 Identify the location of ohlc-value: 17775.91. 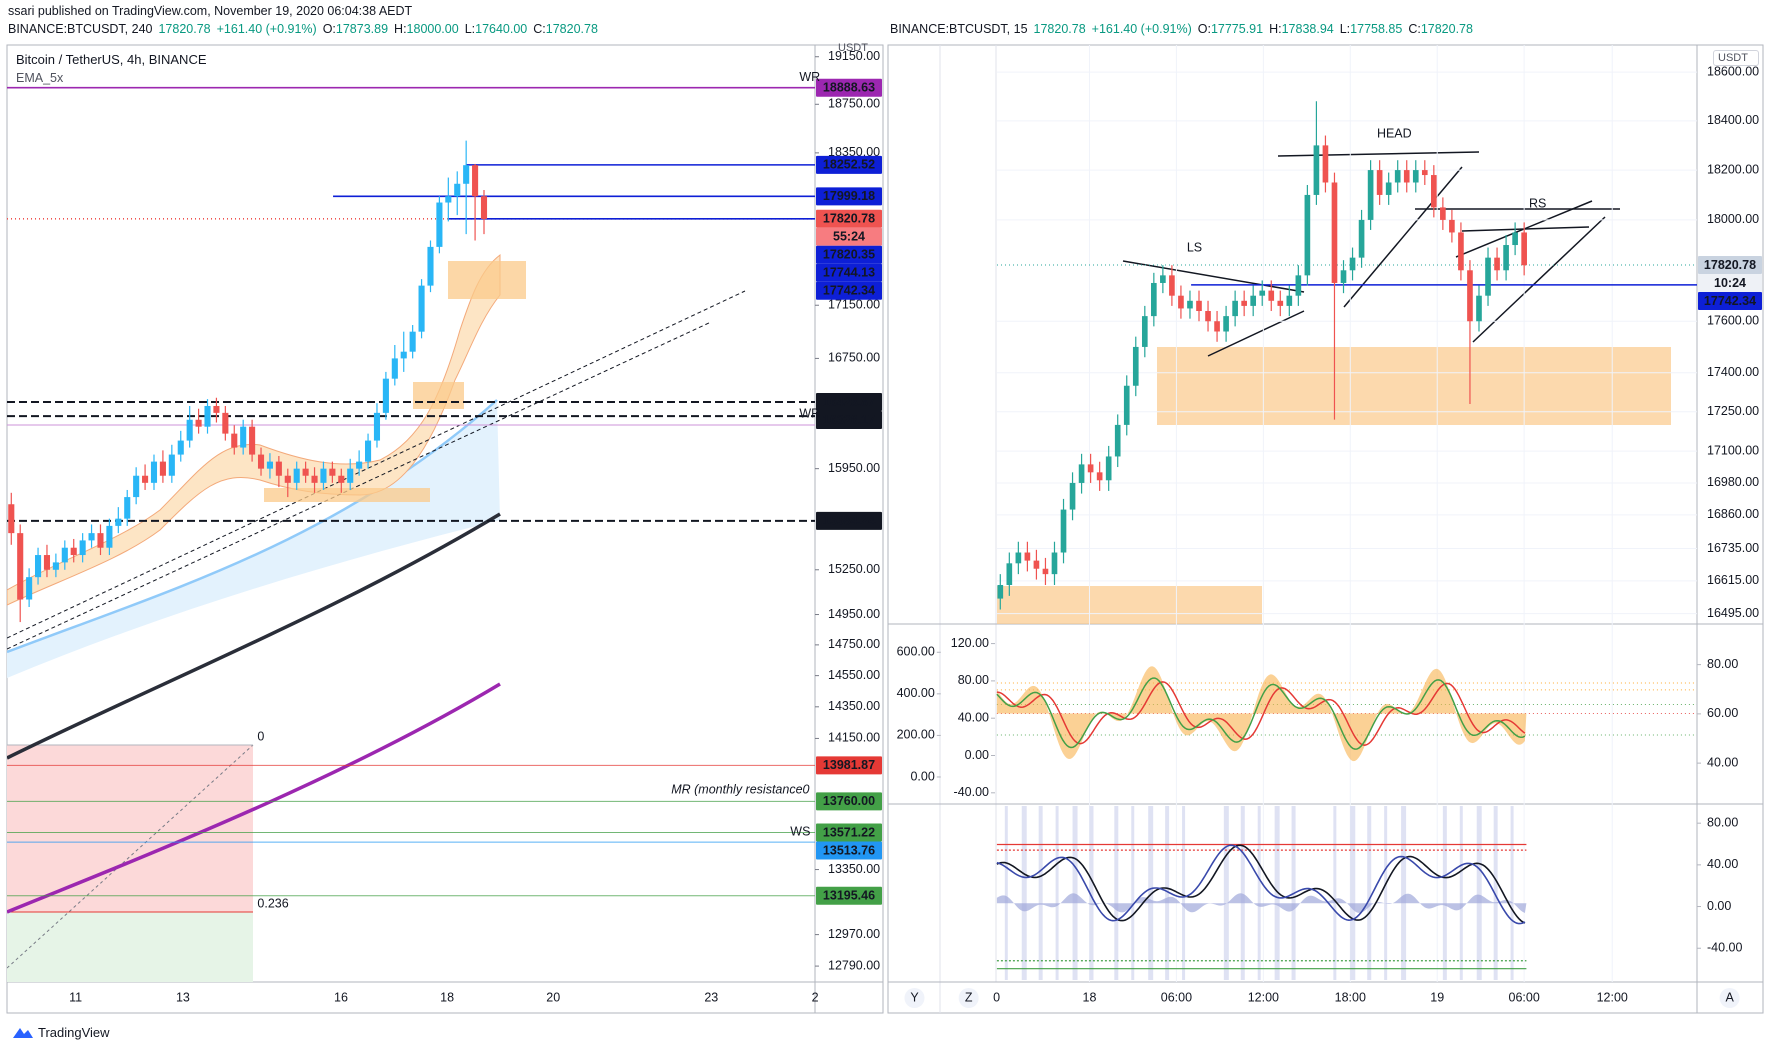
(1237, 29).